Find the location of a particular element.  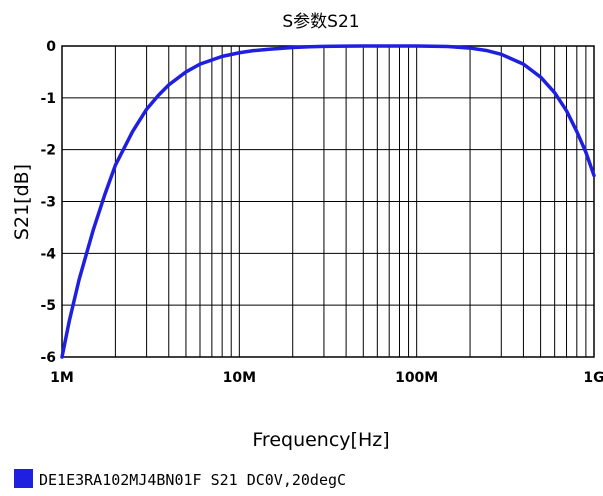

chart-title: S参数S21 is located at coordinates (320, 22).